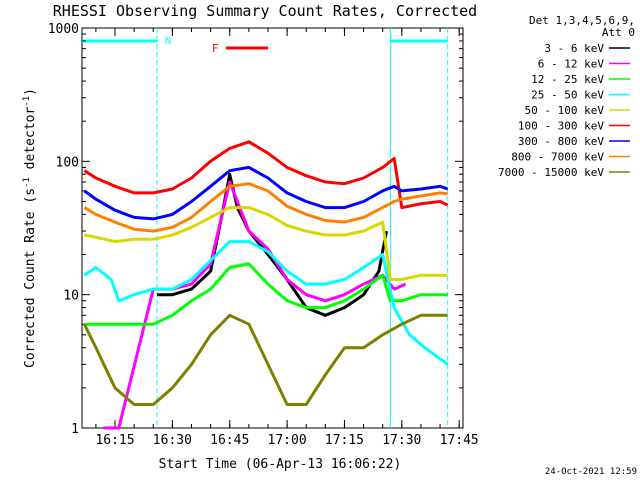 The height and width of the screenshot is (480, 640). What do you see at coordinates (168, 41) in the screenshot?
I see `night-marker-label: N` at bounding box center [168, 41].